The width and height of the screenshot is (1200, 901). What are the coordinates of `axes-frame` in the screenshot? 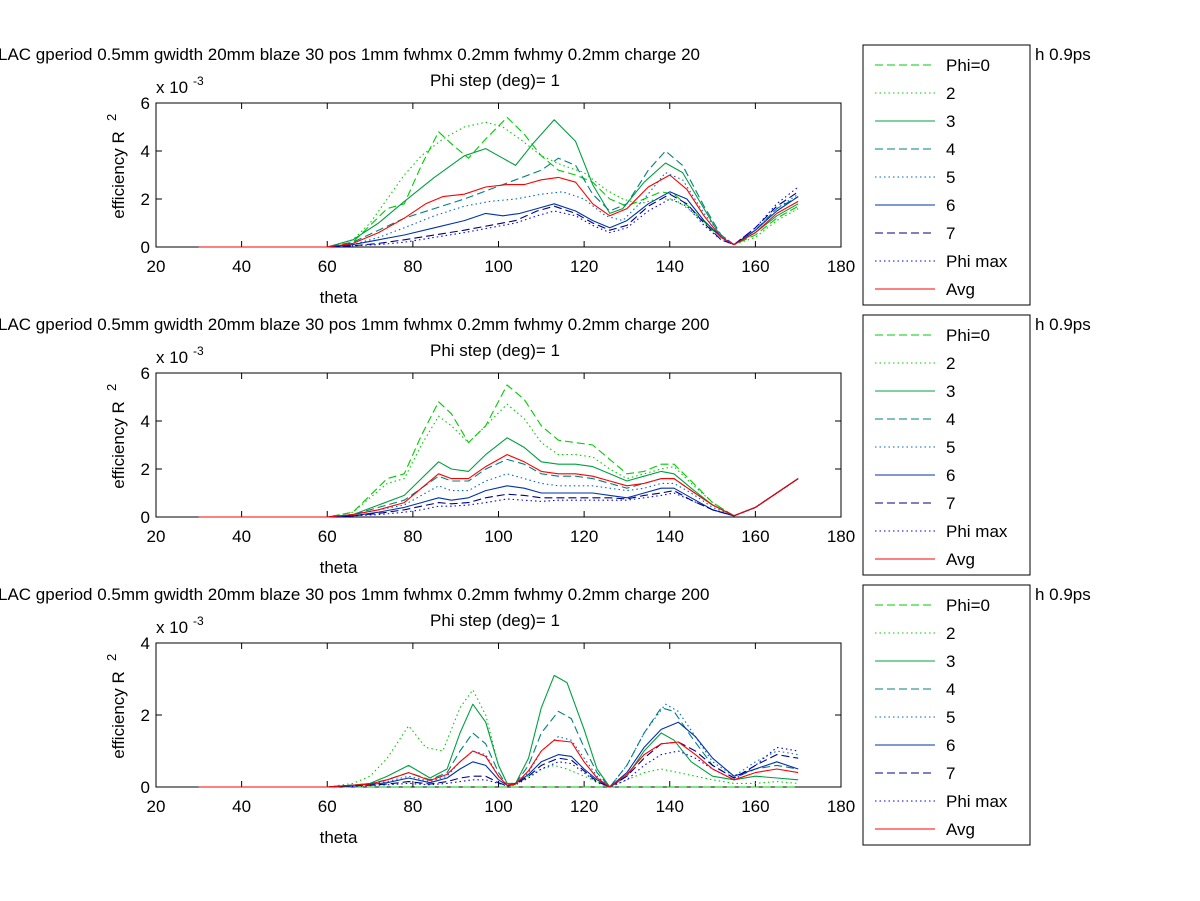 It's located at (498, 175).